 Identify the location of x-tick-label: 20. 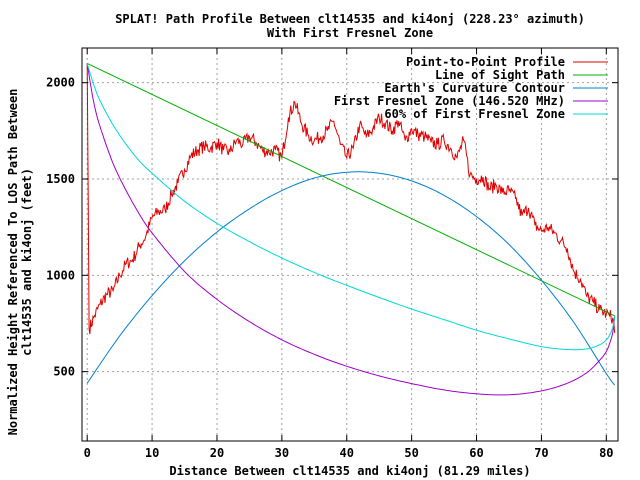
(217, 453).